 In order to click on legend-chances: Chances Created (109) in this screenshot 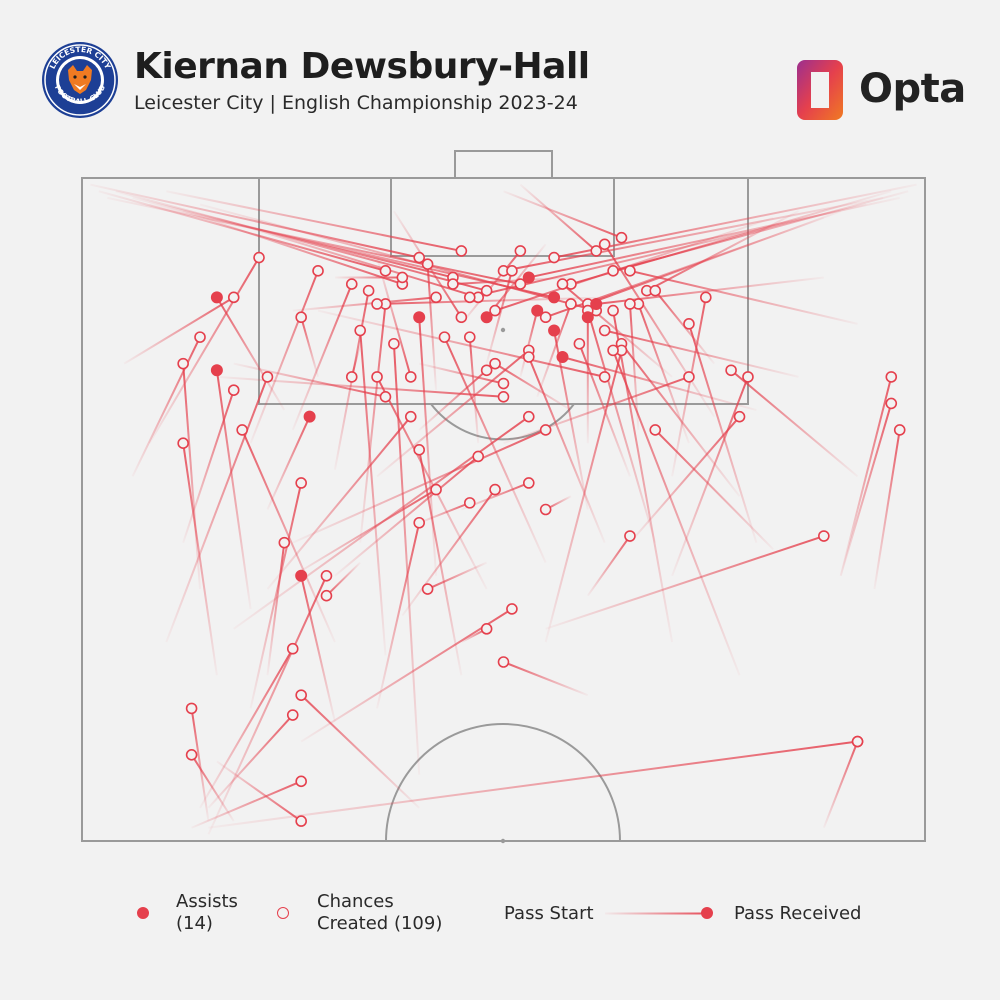, I will do `click(379, 913)`.